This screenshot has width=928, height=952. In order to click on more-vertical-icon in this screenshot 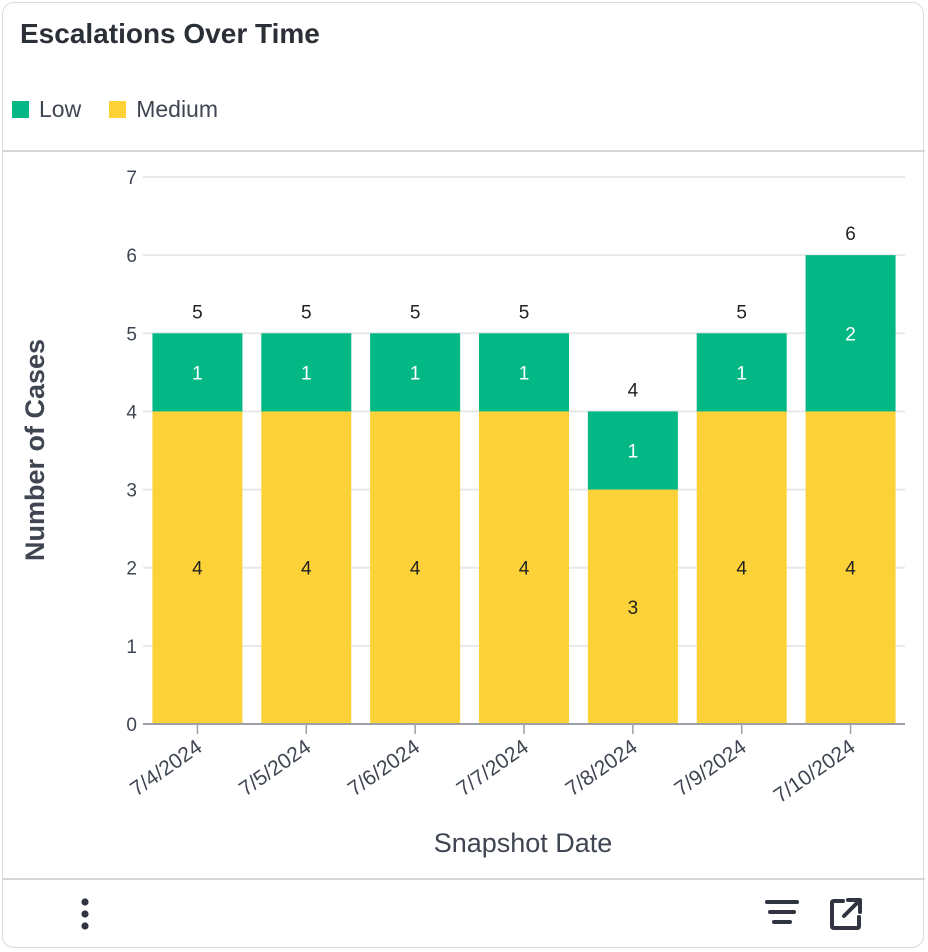, I will do `click(85, 915)`.